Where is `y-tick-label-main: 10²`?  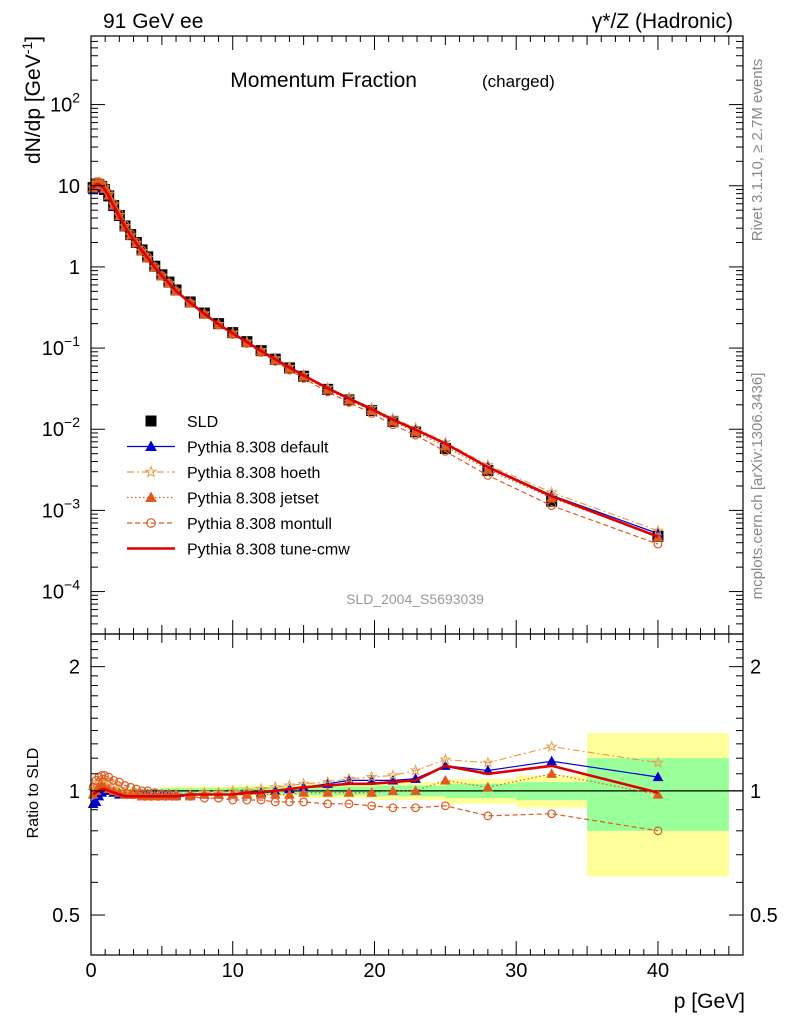
y-tick-label-main: 10² is located at coordinates (65, 103).